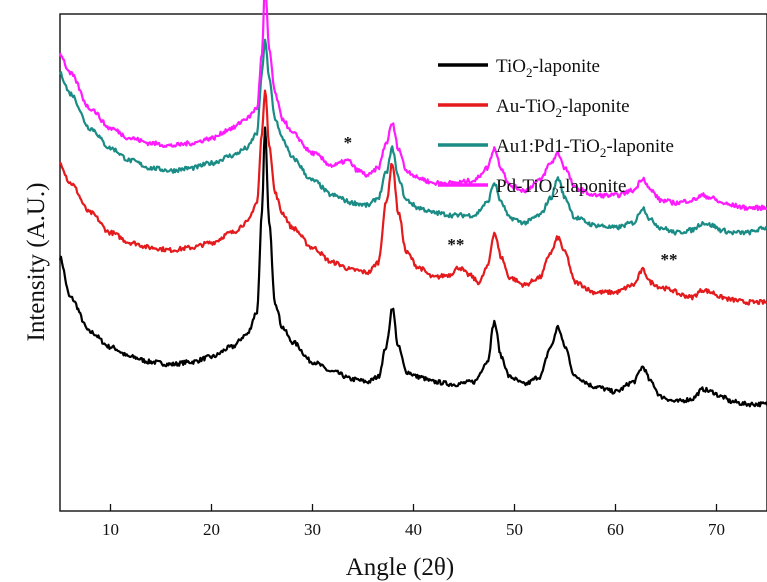  I want to click on peak-annotations: *****, so click(511, 201).